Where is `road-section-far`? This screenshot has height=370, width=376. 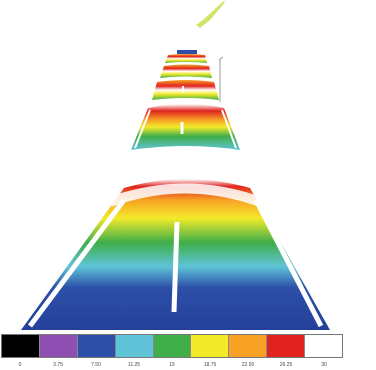 road-section-far is located at coordinates (185, 75).